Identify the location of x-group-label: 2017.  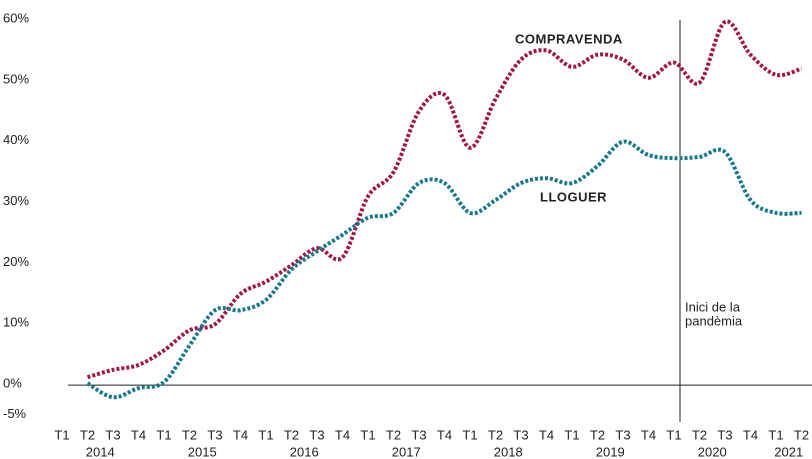
(406, 451).